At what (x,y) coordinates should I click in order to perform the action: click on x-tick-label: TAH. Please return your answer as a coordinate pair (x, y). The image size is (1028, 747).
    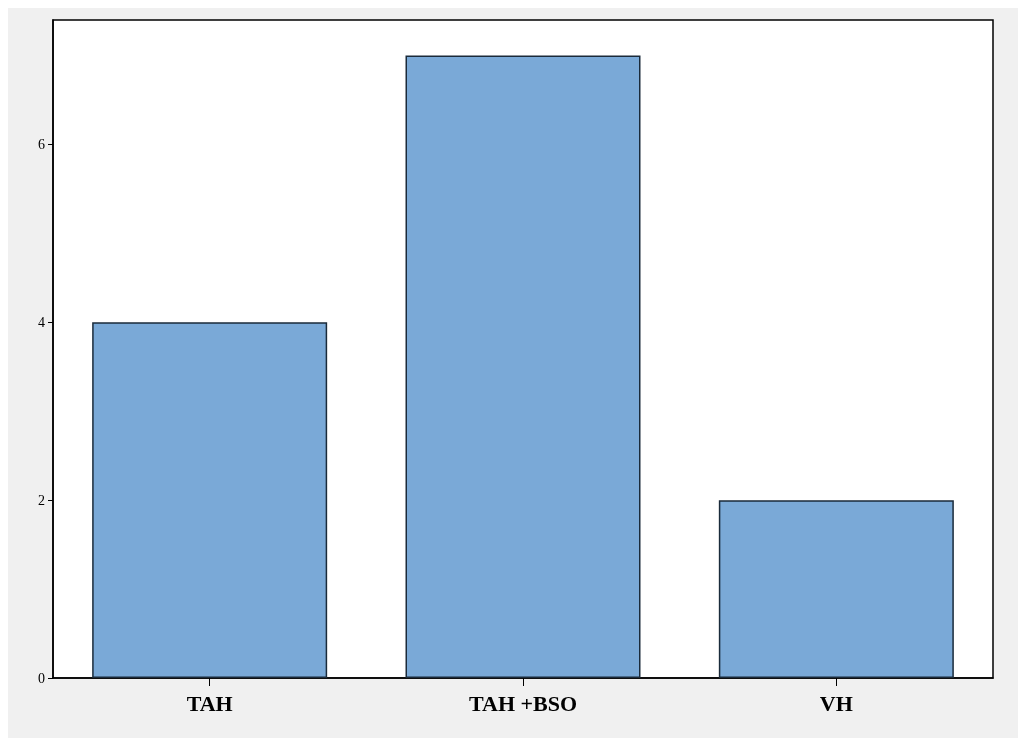
    Looking at the image, I should click on (209, 703).